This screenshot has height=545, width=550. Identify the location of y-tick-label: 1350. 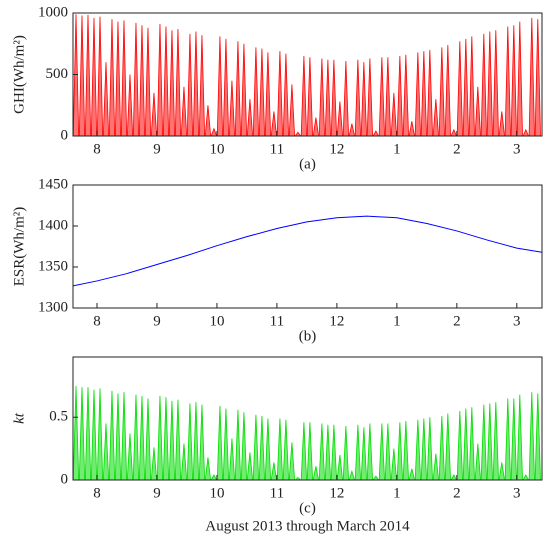
(53, 266).